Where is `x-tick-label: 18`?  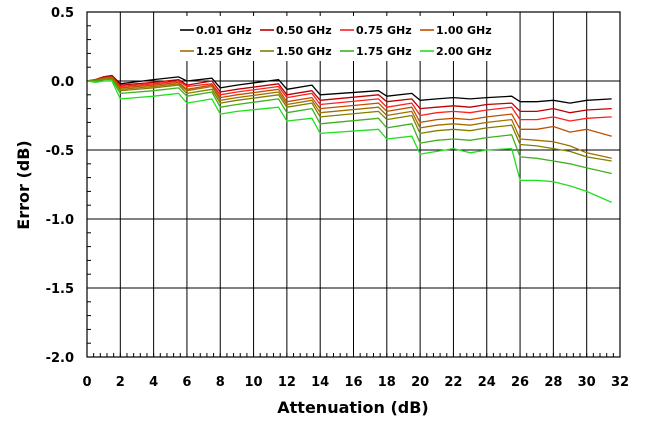
x-tick-label: 18 is located at coordinates (387, 382).